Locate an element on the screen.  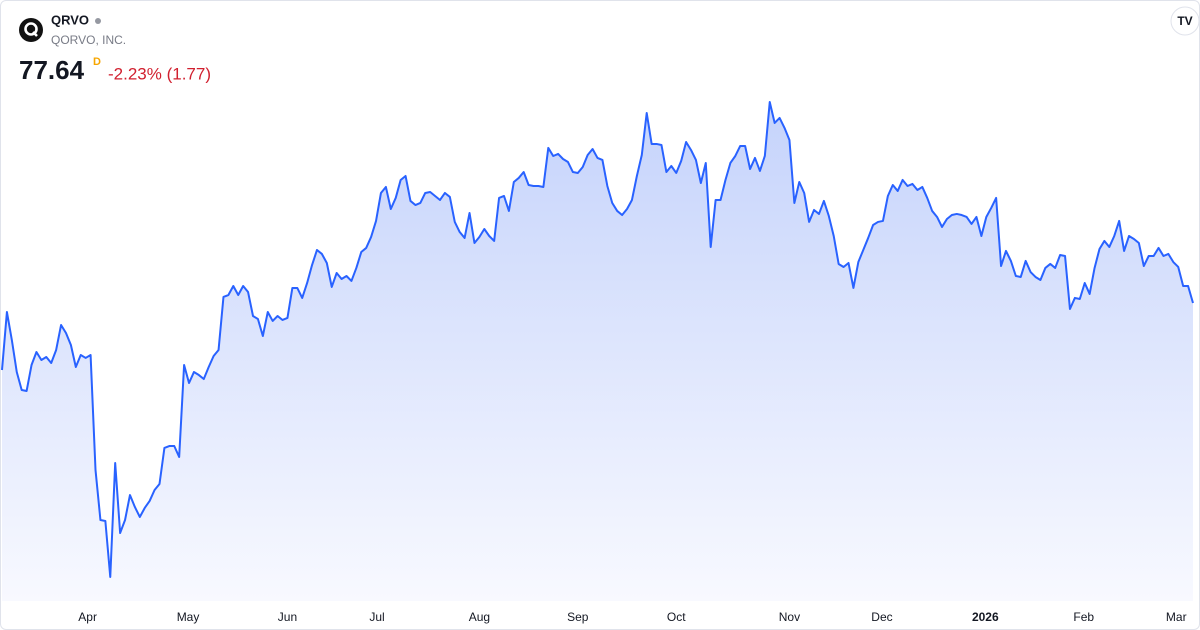
x-tick-label: Sep is located at coordinates (578, 617).